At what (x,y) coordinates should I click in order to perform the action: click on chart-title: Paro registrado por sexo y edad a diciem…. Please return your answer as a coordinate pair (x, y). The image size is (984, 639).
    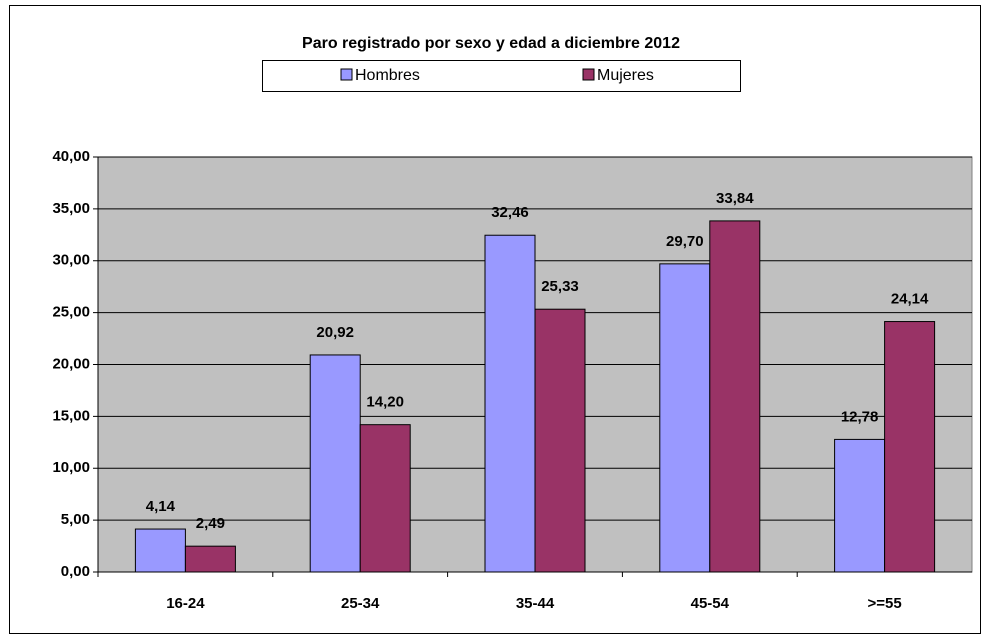
    Looking at the image, I should click on (491, 43).